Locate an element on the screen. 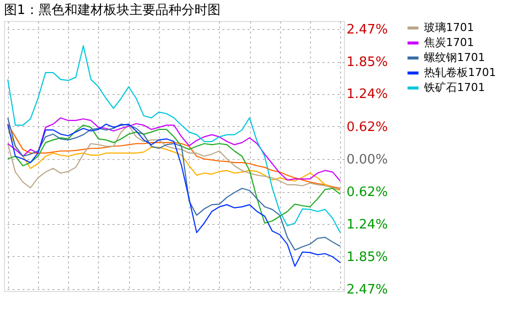  legend-label: 螺纹钢1701 is located at coordinates (454, 57).